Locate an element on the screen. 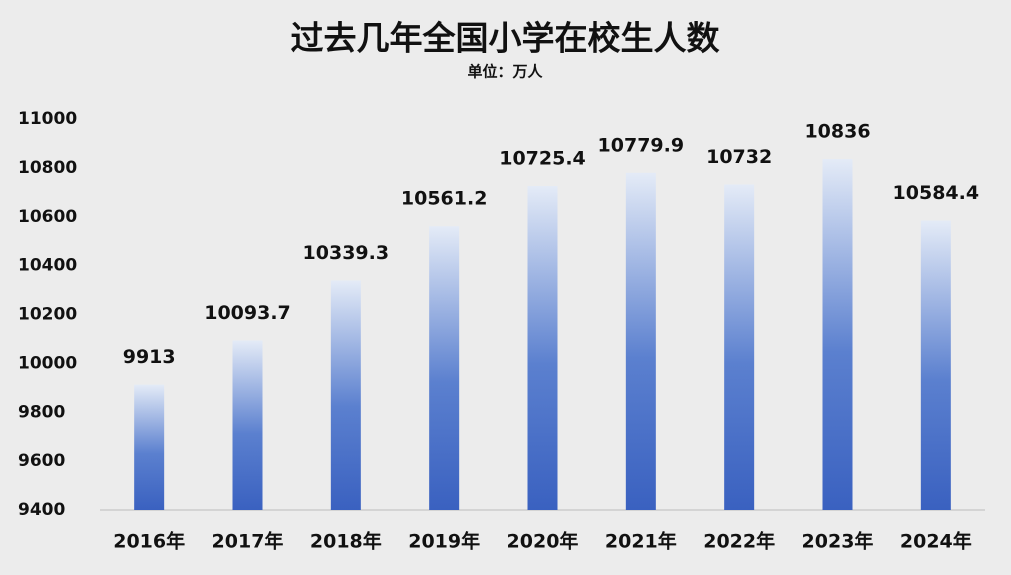 Image resolution: width=1011 pixels, height=575 pixels. y-tick-label: 9800 is located at coordinates (41, 412).